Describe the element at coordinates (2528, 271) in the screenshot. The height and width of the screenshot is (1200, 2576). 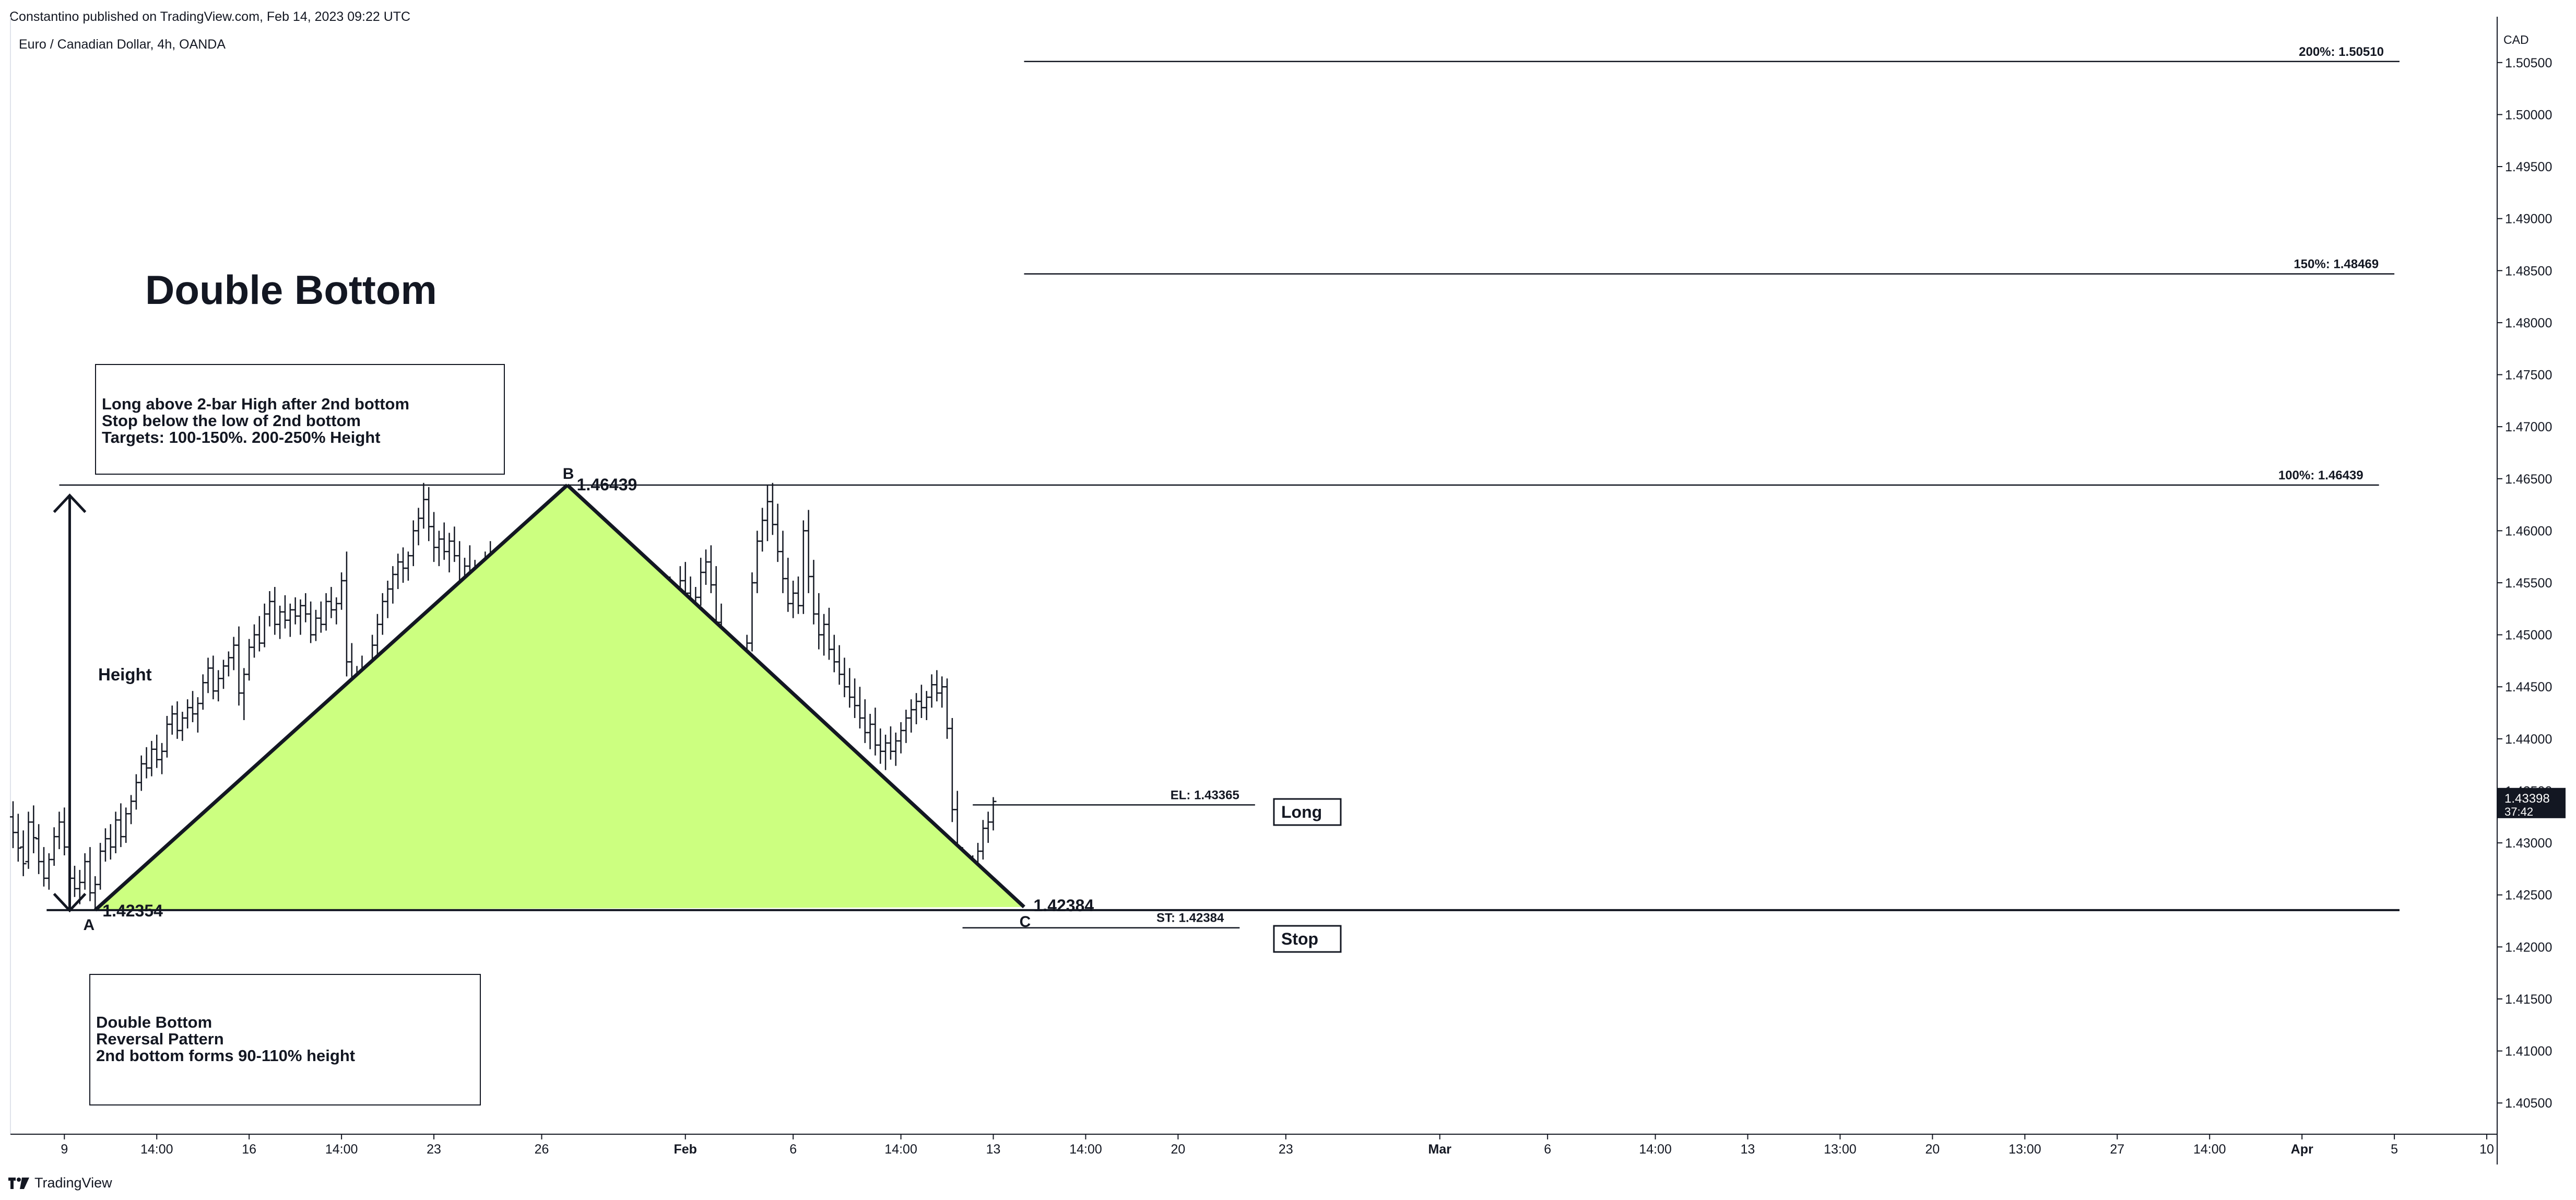
I see `y-tick-label: 1.48500` at that location.